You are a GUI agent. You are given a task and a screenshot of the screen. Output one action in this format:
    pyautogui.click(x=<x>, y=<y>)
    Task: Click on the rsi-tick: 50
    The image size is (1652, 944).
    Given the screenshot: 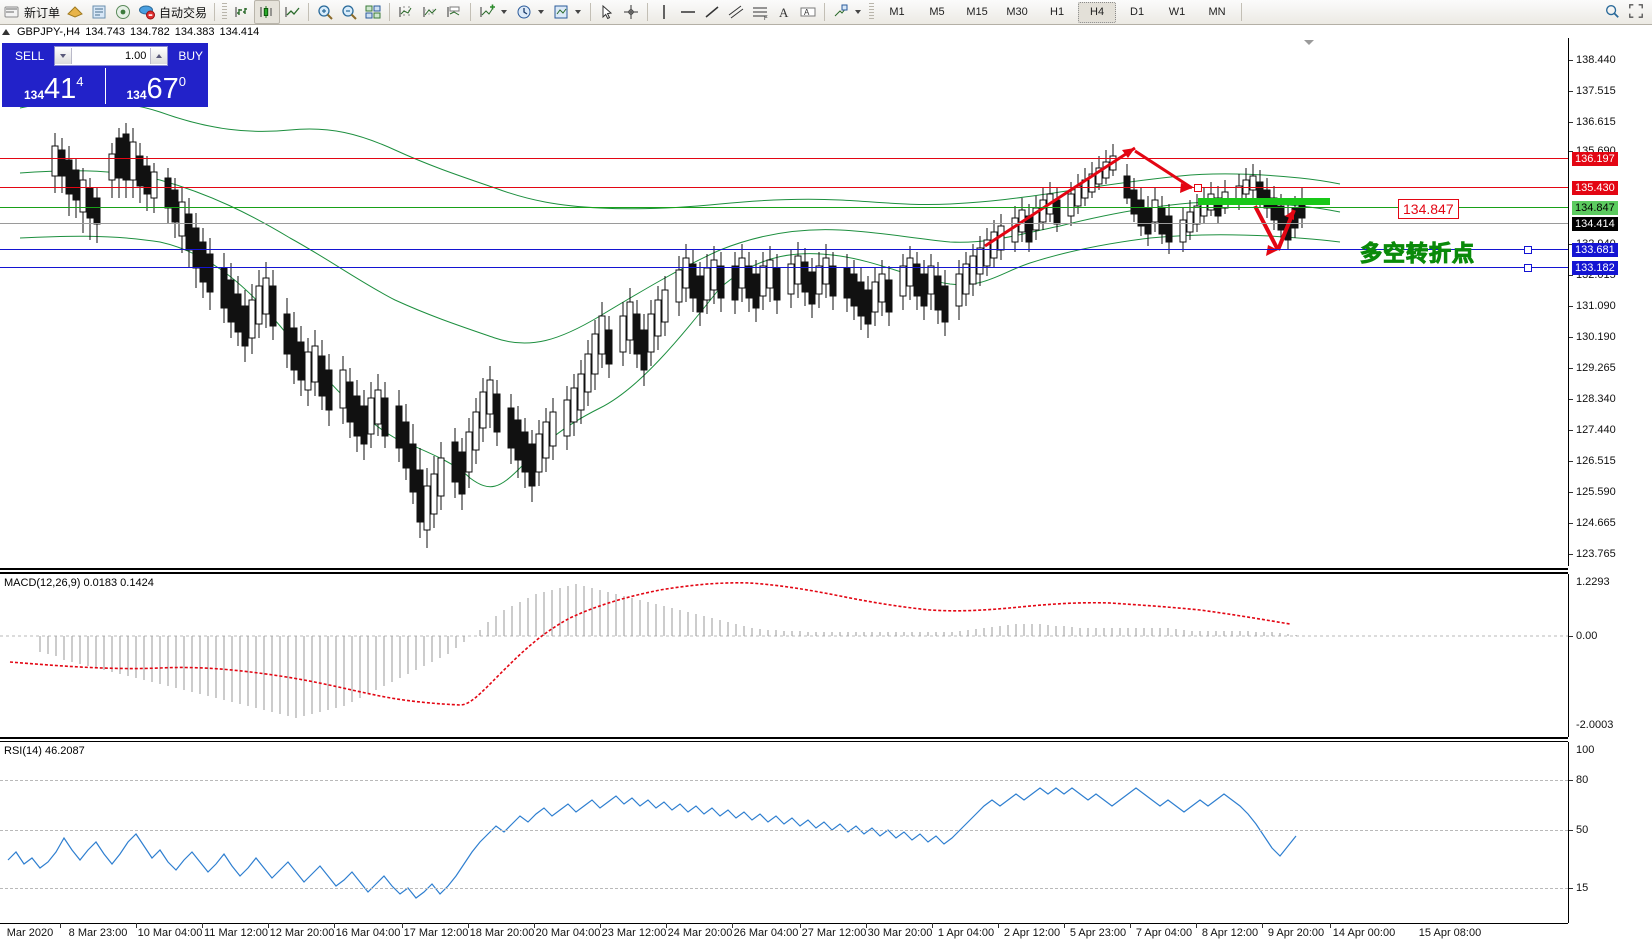 What is the action you would take?
    pyautogui.click(x=1582, y=830)
    